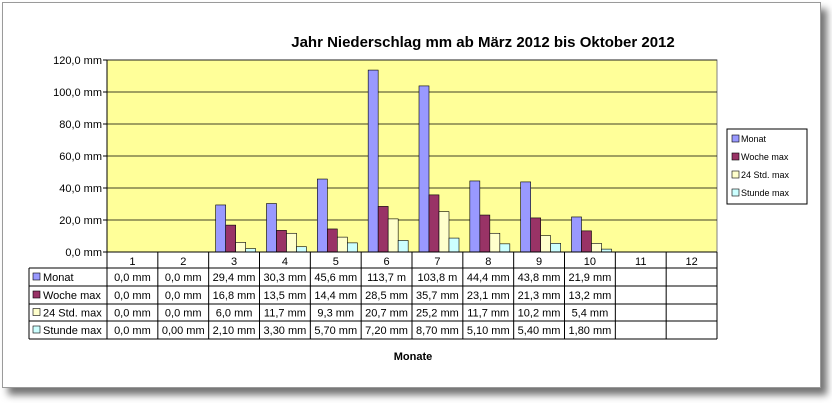 The height and width of the screenshot is (403, 832). I want to click on table-series-label: Woche max, so click(72, 296).